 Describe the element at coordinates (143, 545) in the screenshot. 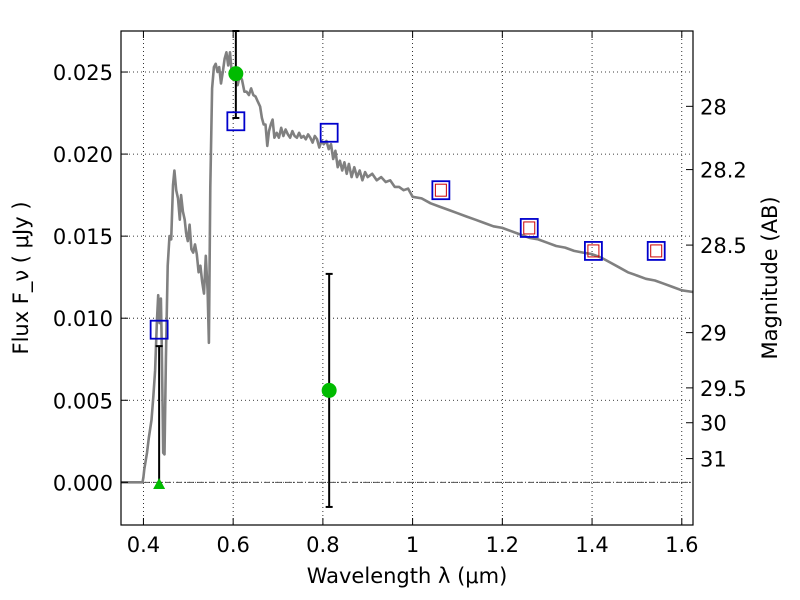

I see `x-tick-label: 0.4` at that location.